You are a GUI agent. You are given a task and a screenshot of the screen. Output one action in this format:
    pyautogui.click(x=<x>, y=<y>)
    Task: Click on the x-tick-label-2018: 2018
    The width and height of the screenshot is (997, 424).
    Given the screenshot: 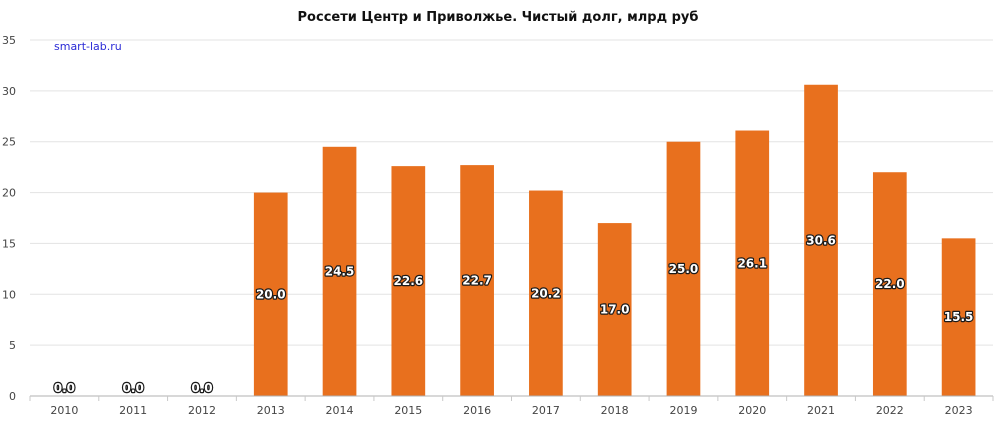 What is the action you would take?
    pyautogui.click(x=615, y=410)
    